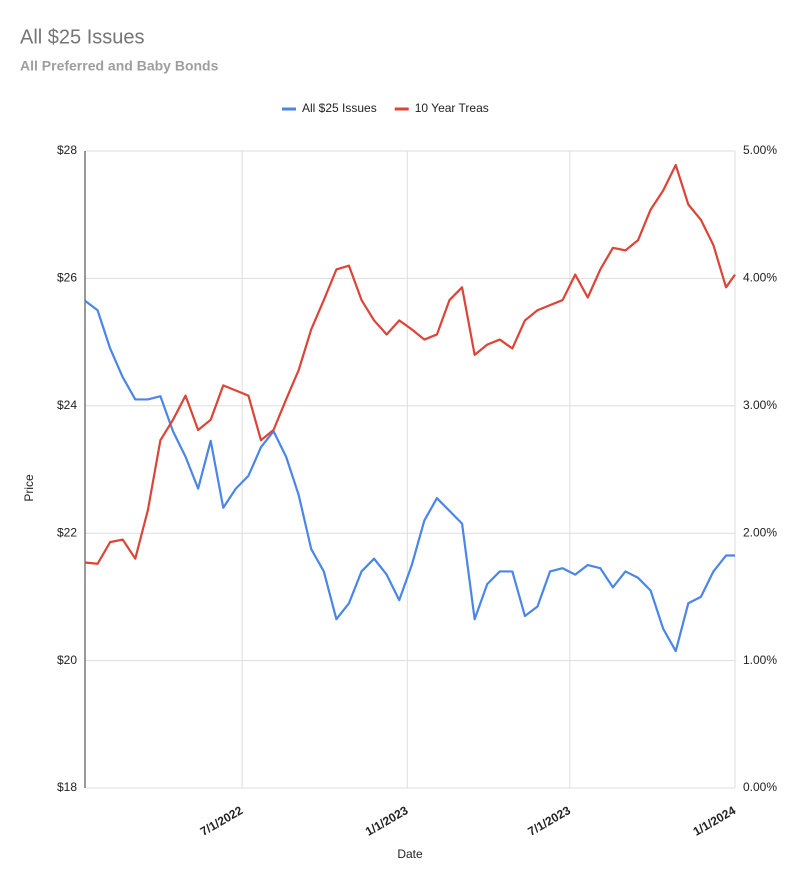  I want to click on chart-subtitle: All Preferred and Baby Bonds, so click(119, 66).